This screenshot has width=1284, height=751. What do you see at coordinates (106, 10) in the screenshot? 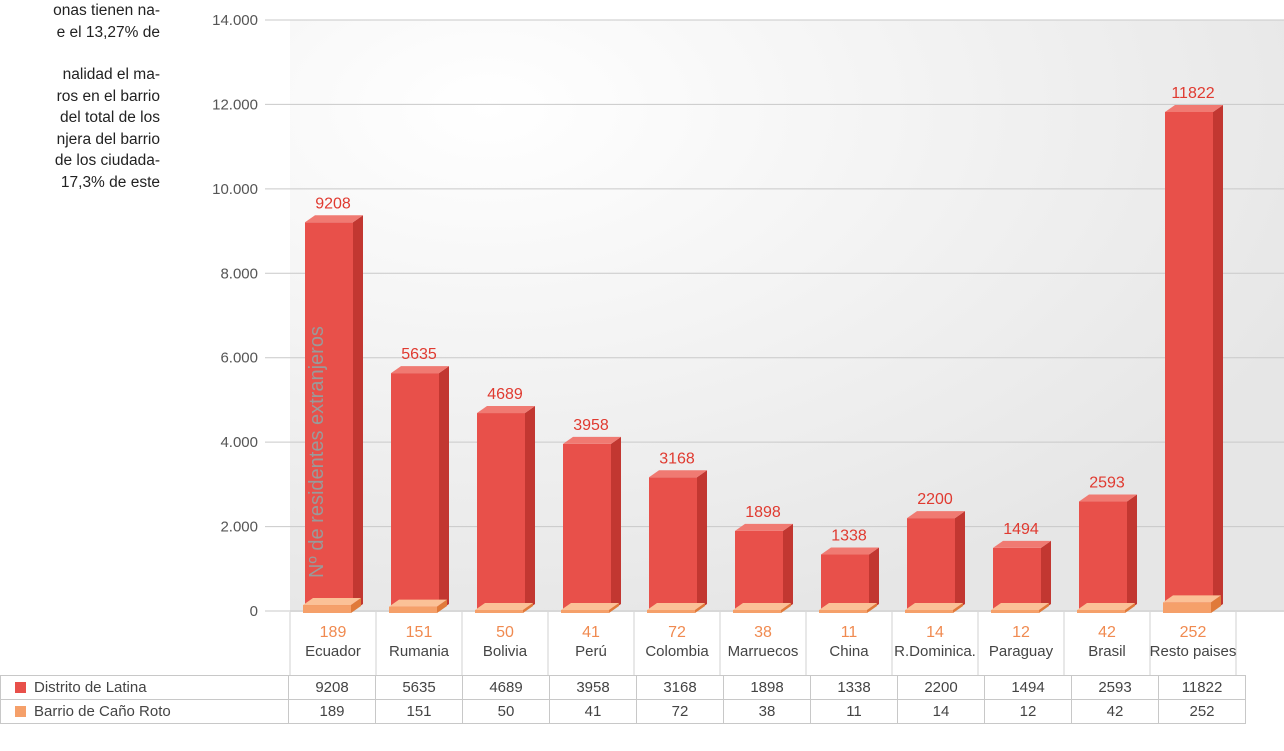
I see `text-line: onas tienen na-` at bounding box center [106, 10].